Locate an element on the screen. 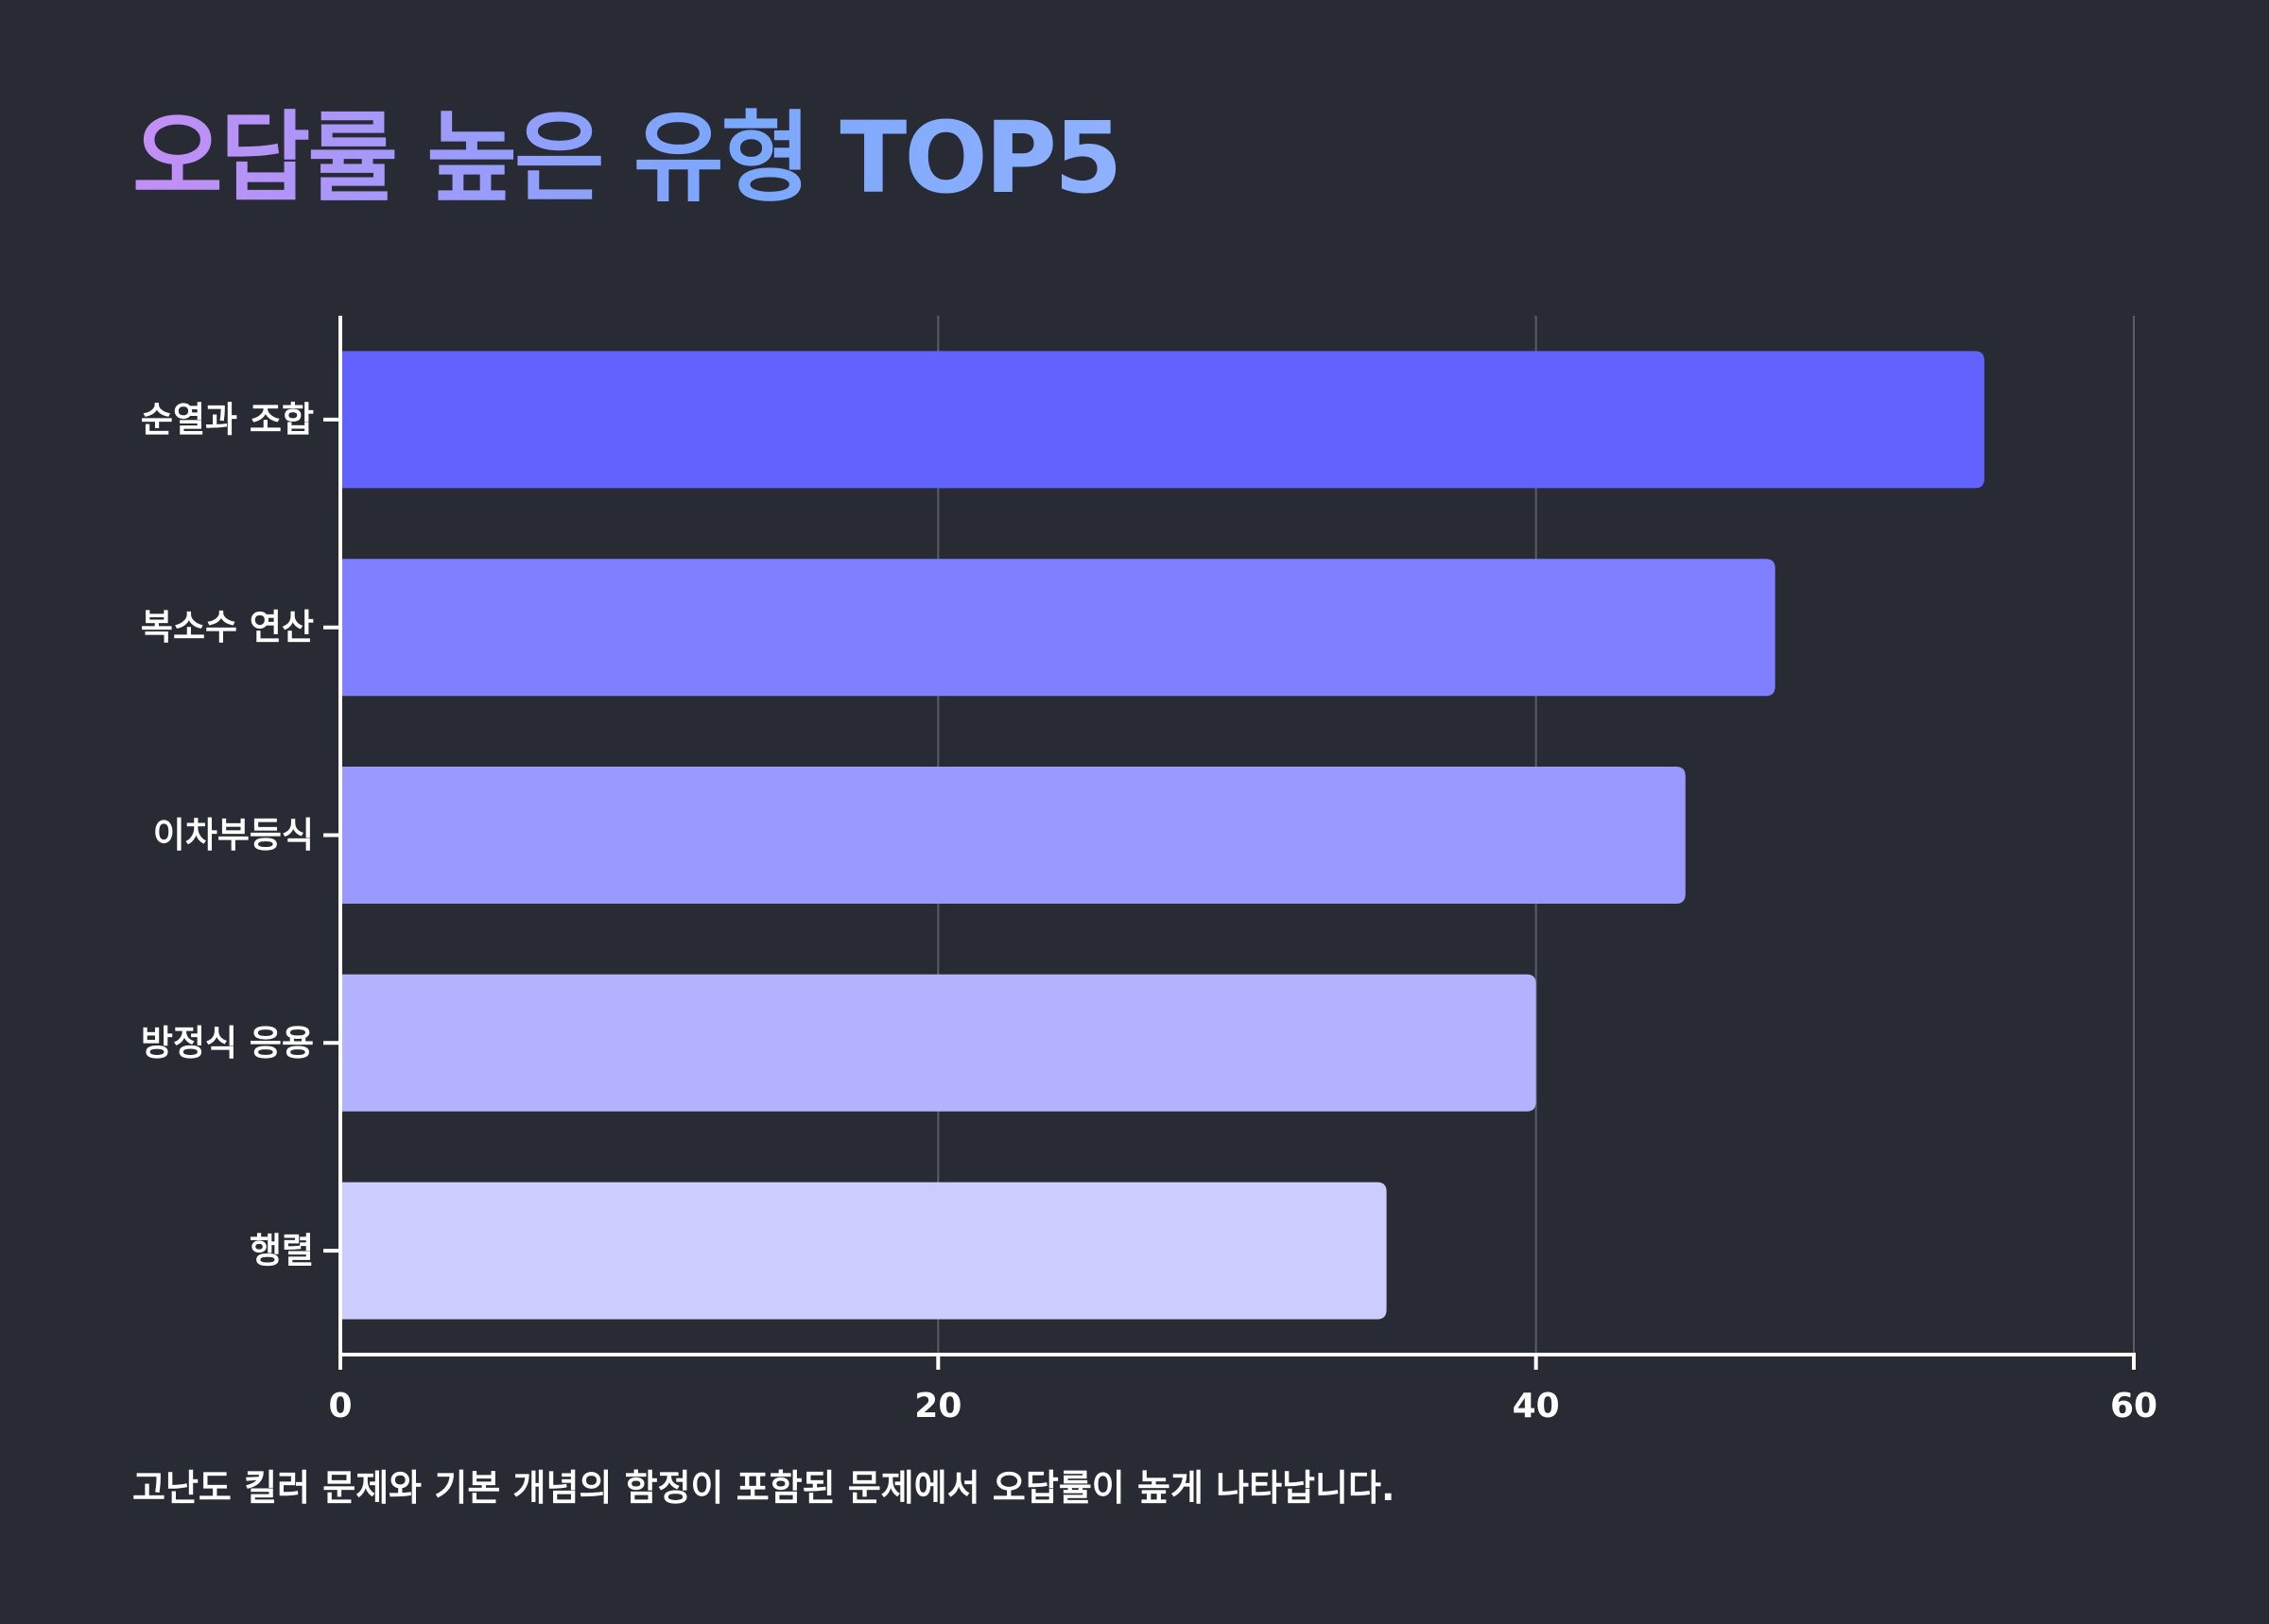 This screenshot has height=1624, width=2269. x-tick-label-40: 40 is located at coordinates (1537, 1406).